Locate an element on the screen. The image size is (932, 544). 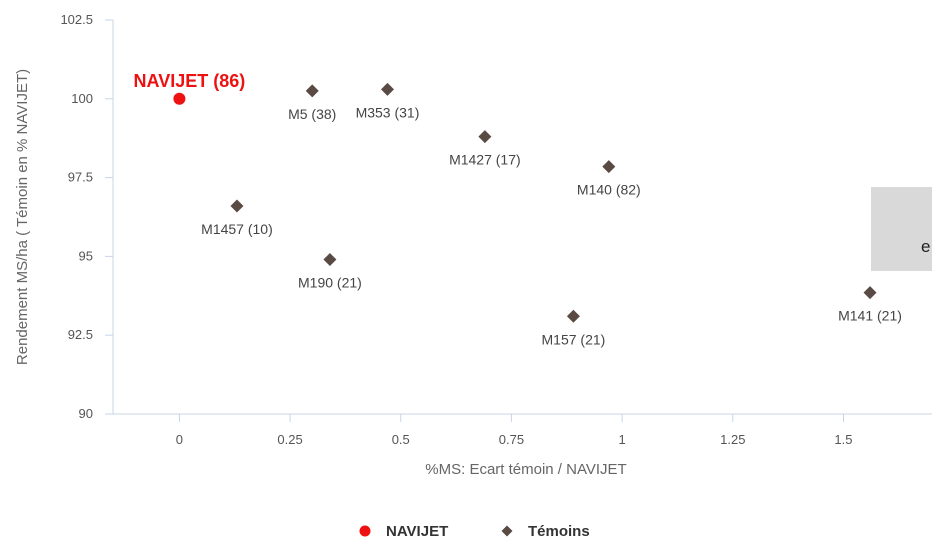
data-label-temoin: M157 (21) is located at coordinates (574, 339).